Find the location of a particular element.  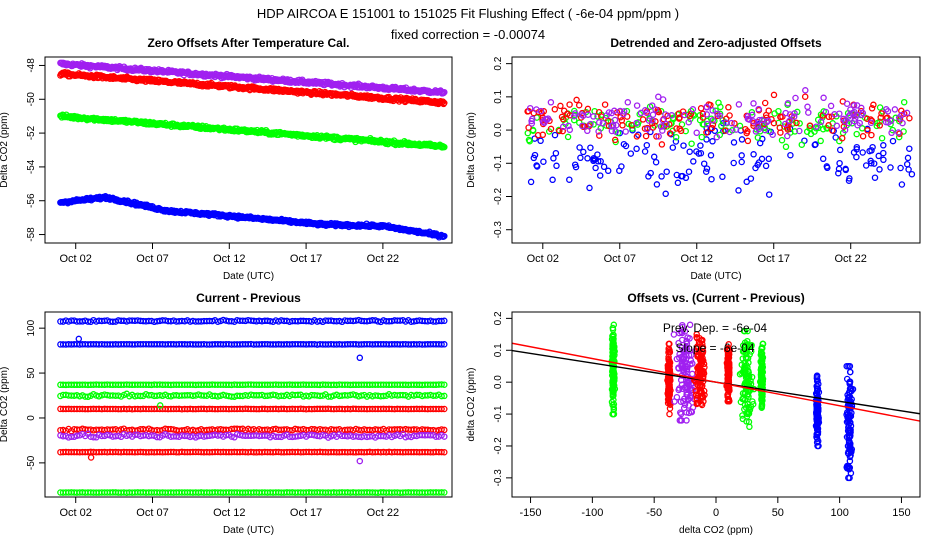

chart-title: Current - Previous is located at coordinates (248, 298).